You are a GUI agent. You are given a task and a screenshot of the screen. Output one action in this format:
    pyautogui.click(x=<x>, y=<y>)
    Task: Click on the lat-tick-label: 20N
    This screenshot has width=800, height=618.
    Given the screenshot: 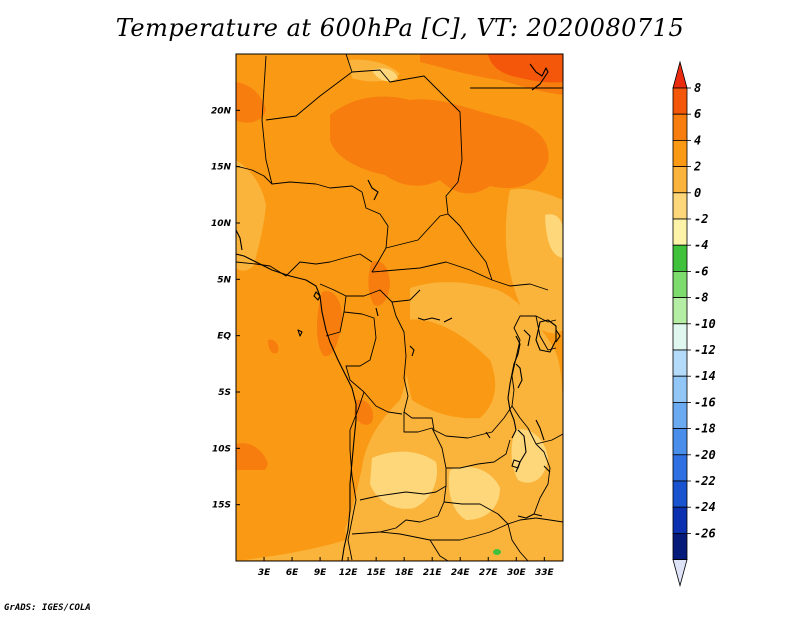 What is the action you would take?
    pyautogui.click(x=221, y=111)
    